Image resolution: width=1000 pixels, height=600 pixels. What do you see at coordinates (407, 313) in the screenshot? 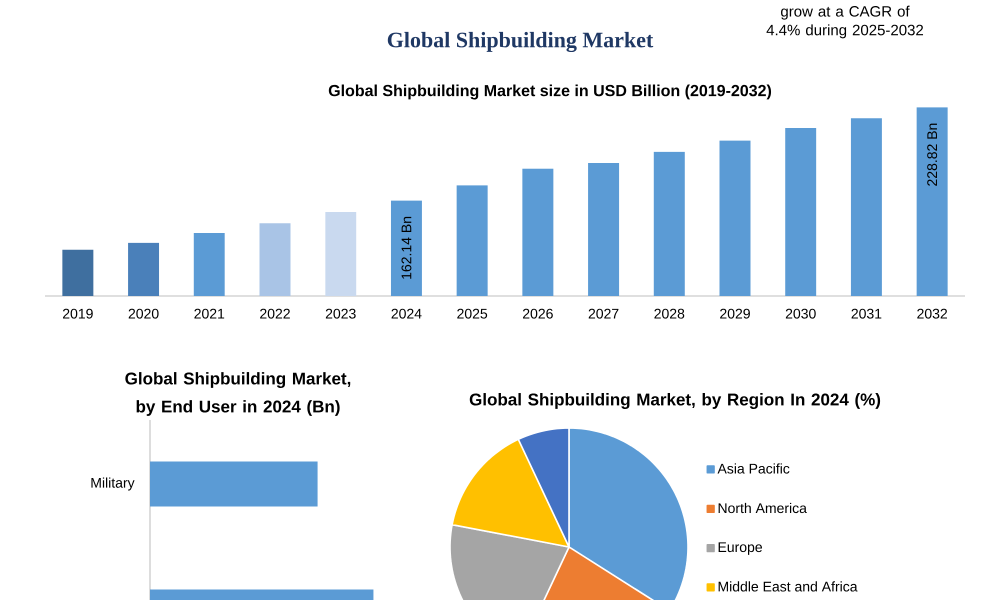
I see `x-tick-label: 2024` at bounding box center [407, 313].